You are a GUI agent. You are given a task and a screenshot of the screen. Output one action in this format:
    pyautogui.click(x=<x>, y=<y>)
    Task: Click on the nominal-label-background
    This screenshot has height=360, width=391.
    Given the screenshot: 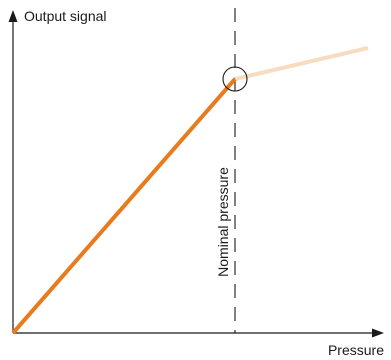 What is the action you would take?
    pyautogui.click(x=223, y=222)
    